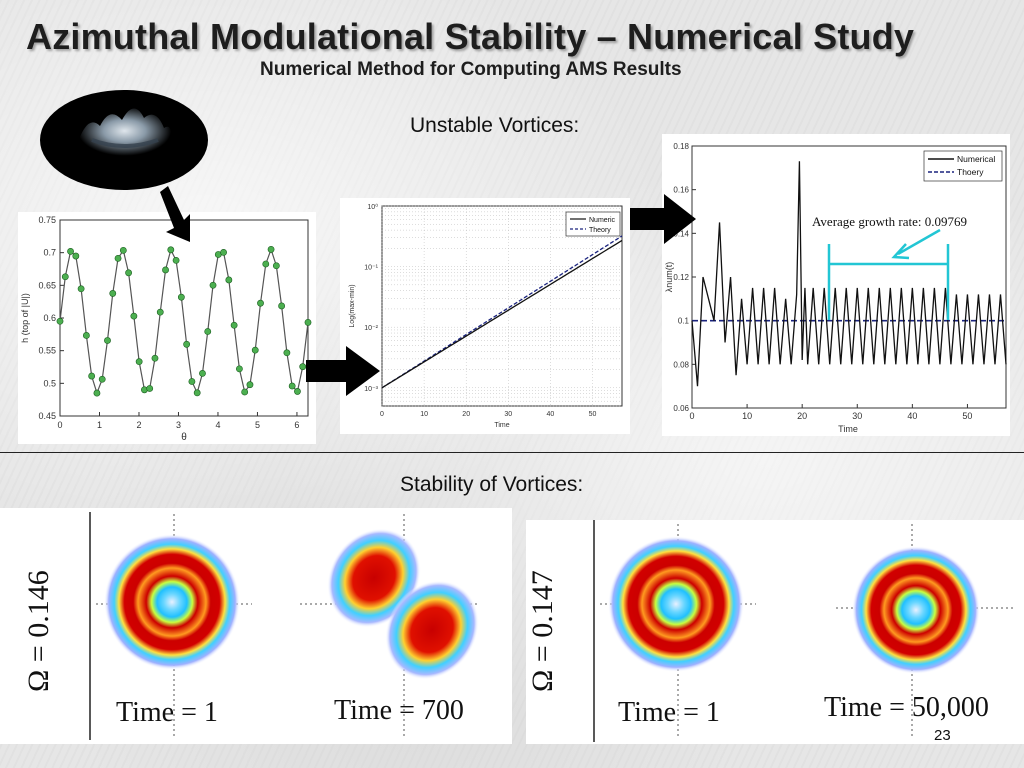 The height and width of the screenshot is (768, 1024). I want to click on plot1-ytick-label: 0.55, so click(47, 351).